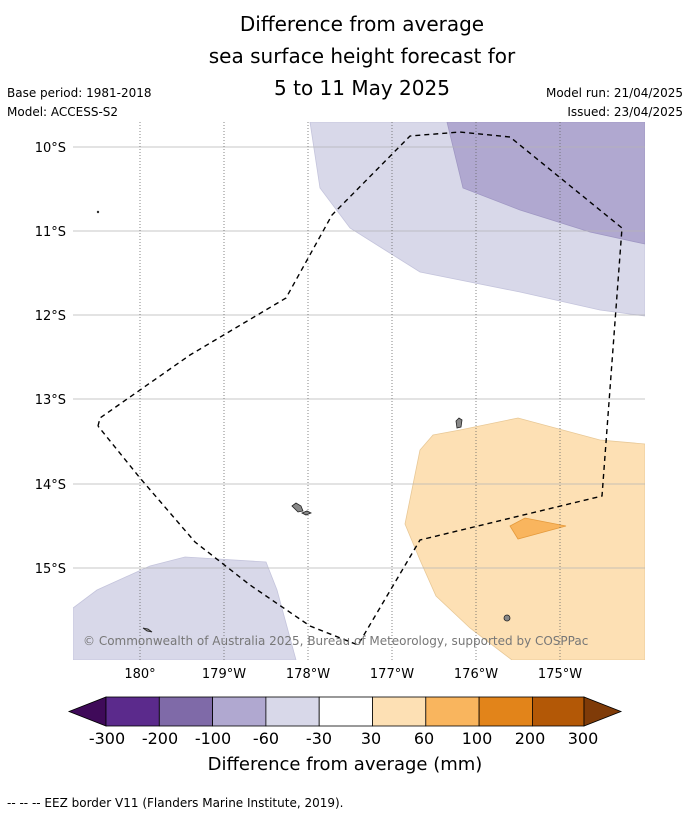  Describe the element at coordinates (614, 93) in the screenshot. I see `model-run: Model run: 21/04/2025` at that location.